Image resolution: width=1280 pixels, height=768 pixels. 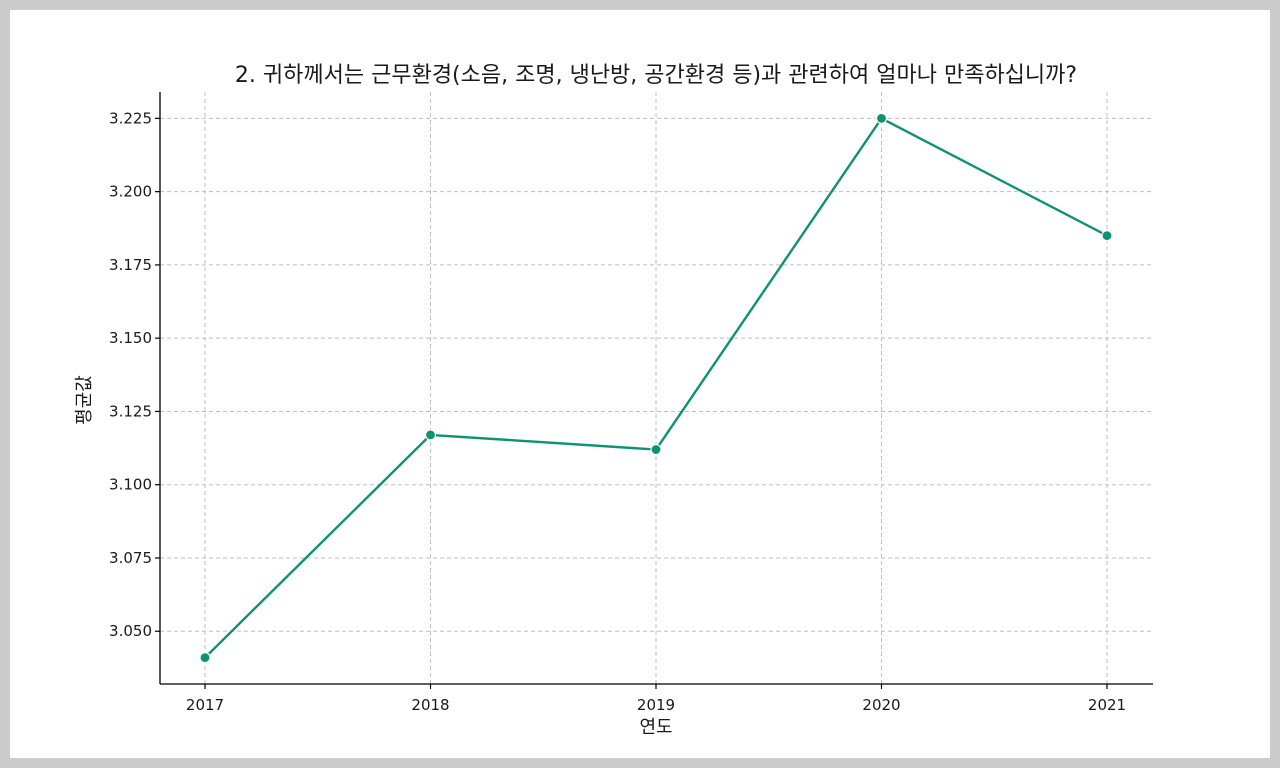 What do you see at coordinates (655, 727) in the screenshot?
I see `x-axis-label: 연도` at bounding box center [655, 727].